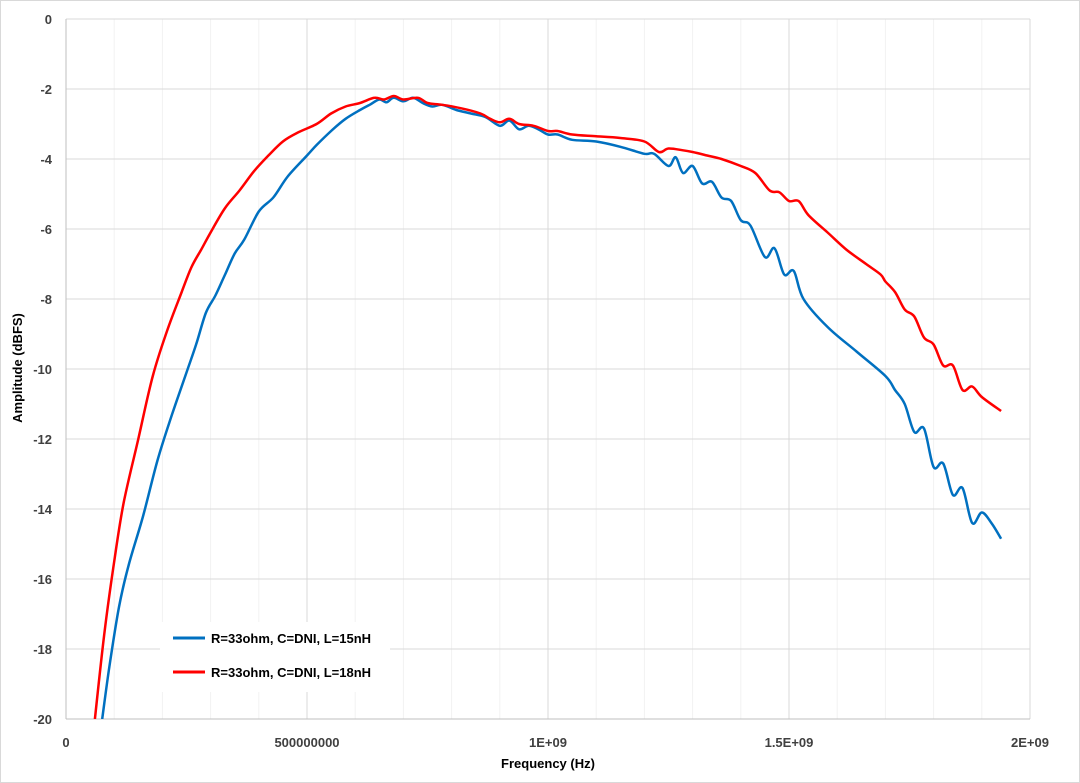 This screenshot has height=783, width=1080. What do you see at coordinates (548, 763) in the screenshot?
I see `x-axis-title: Frequency (Hz)` at bounding box center [548, 763].